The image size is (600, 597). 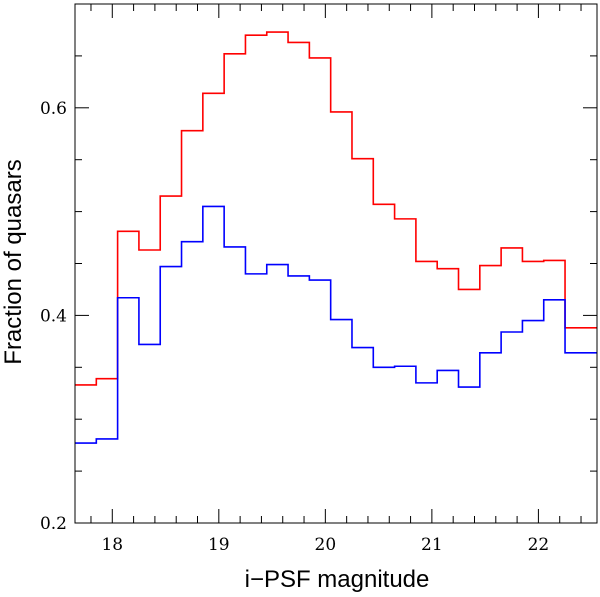 What do you see at coordinates (539, 545) in the screenshot?
I see `x-tick-label: 22` at bounding box center [539, 545].